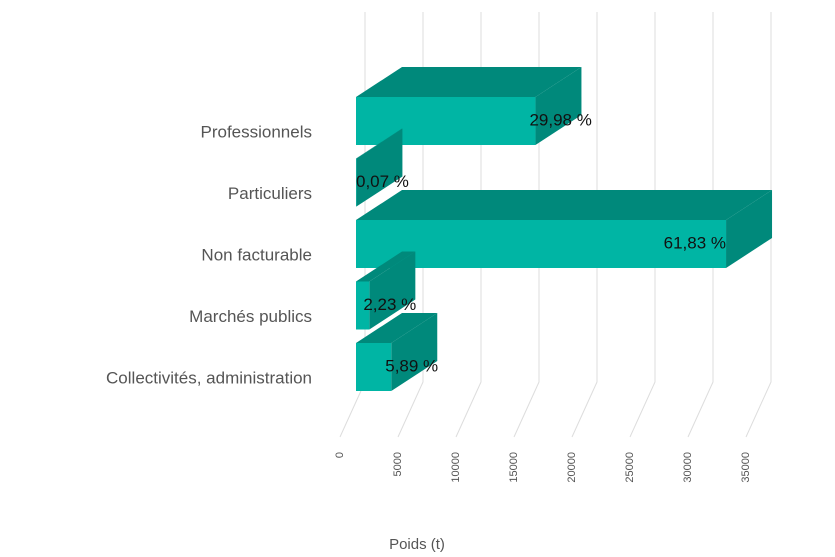 This screenshot has height=557, width=835. I want to click on x-tick-label: 30000, so click(688, 467).